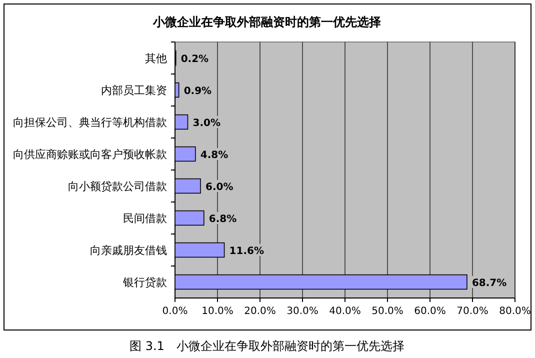 This screenshot has width=535, height=358. What do you see at coordinates (220, 187) in the screenshot?
I see `data-label: 6.0%` at bounding box center [220, 187].